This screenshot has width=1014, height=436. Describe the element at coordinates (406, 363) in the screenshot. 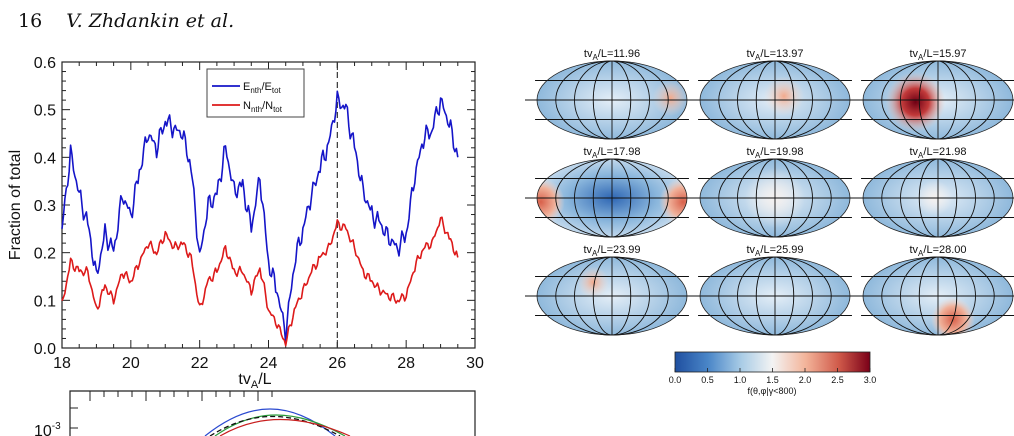

I see `x-tick-label: 28` at that location.